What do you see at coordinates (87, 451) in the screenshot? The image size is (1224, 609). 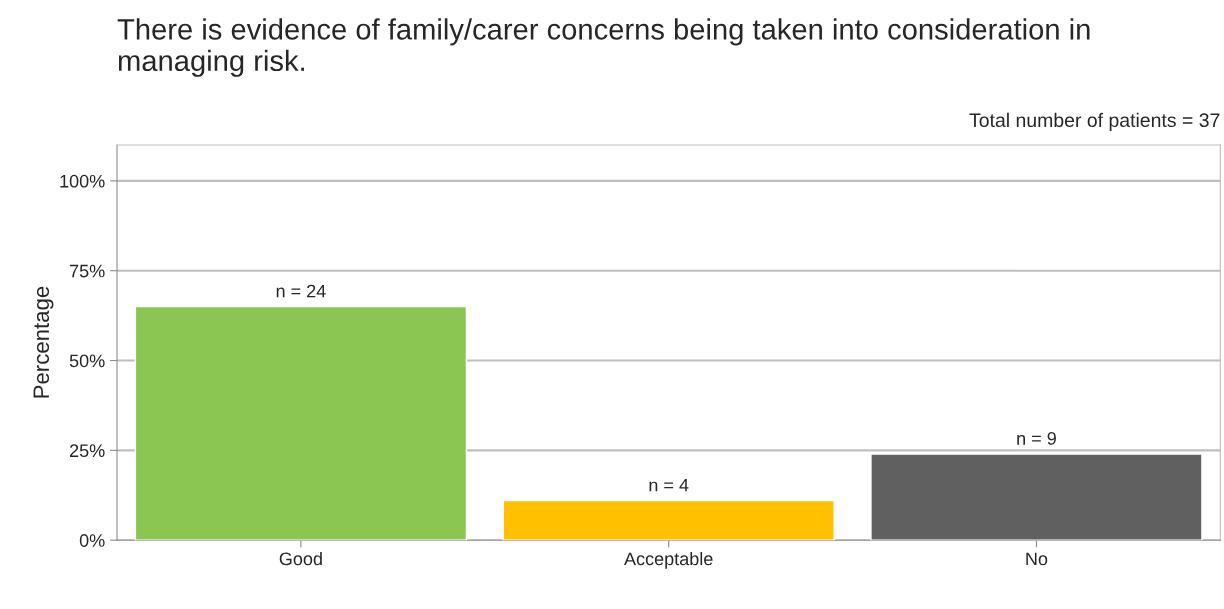 I see `y-tick-label: 25%` at bounding box center [87, 451].